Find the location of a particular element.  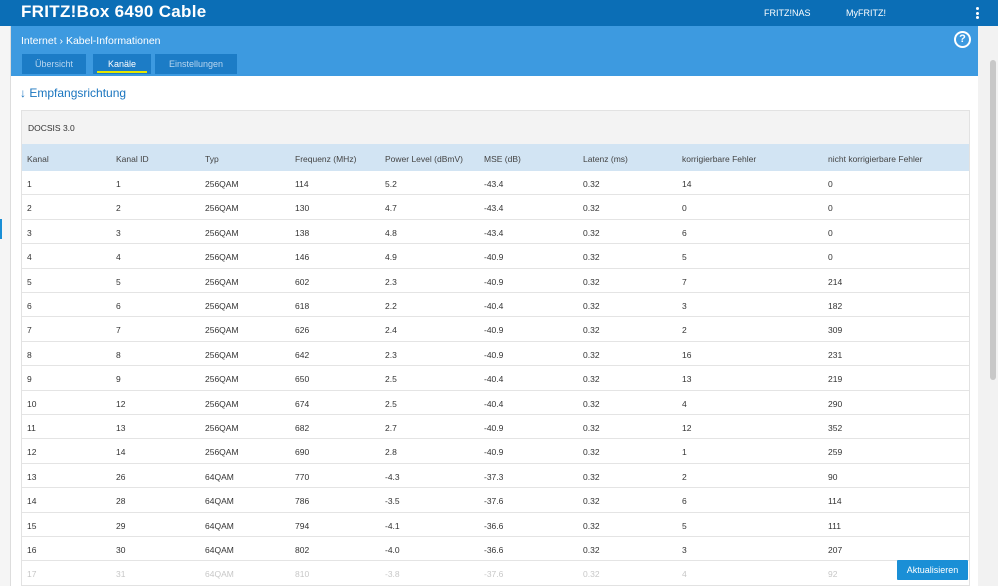

myfritz-link: MyFRITZ! is located at coordinates (866, 13).